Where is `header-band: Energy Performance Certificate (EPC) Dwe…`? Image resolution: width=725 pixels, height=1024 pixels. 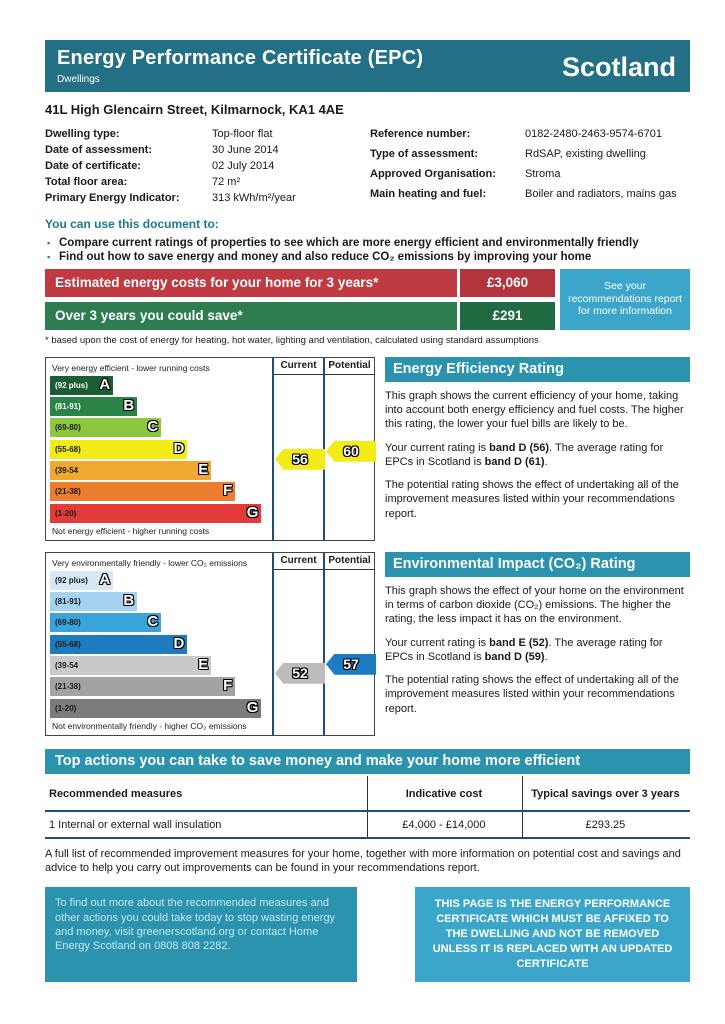 header-band: Energy Performance Certificate (EPC) Dwe… is located at coordinates (367, 66).